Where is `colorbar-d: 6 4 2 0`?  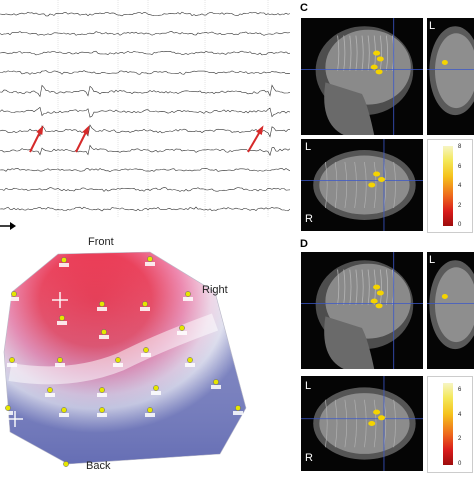
colorbar-d: 6 4 2 0 is located at coordinates (450, 424).